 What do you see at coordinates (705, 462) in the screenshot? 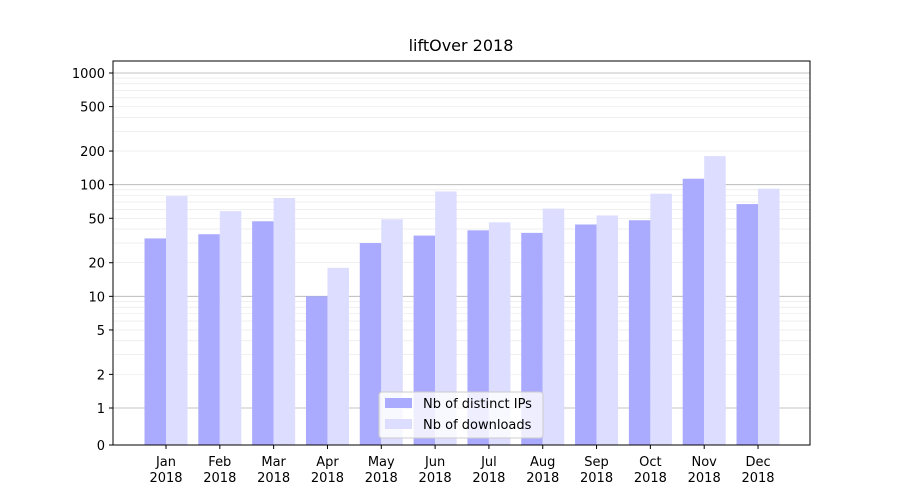
I see `x-tick-label-month: Nov` at bounding box center [705, 462].